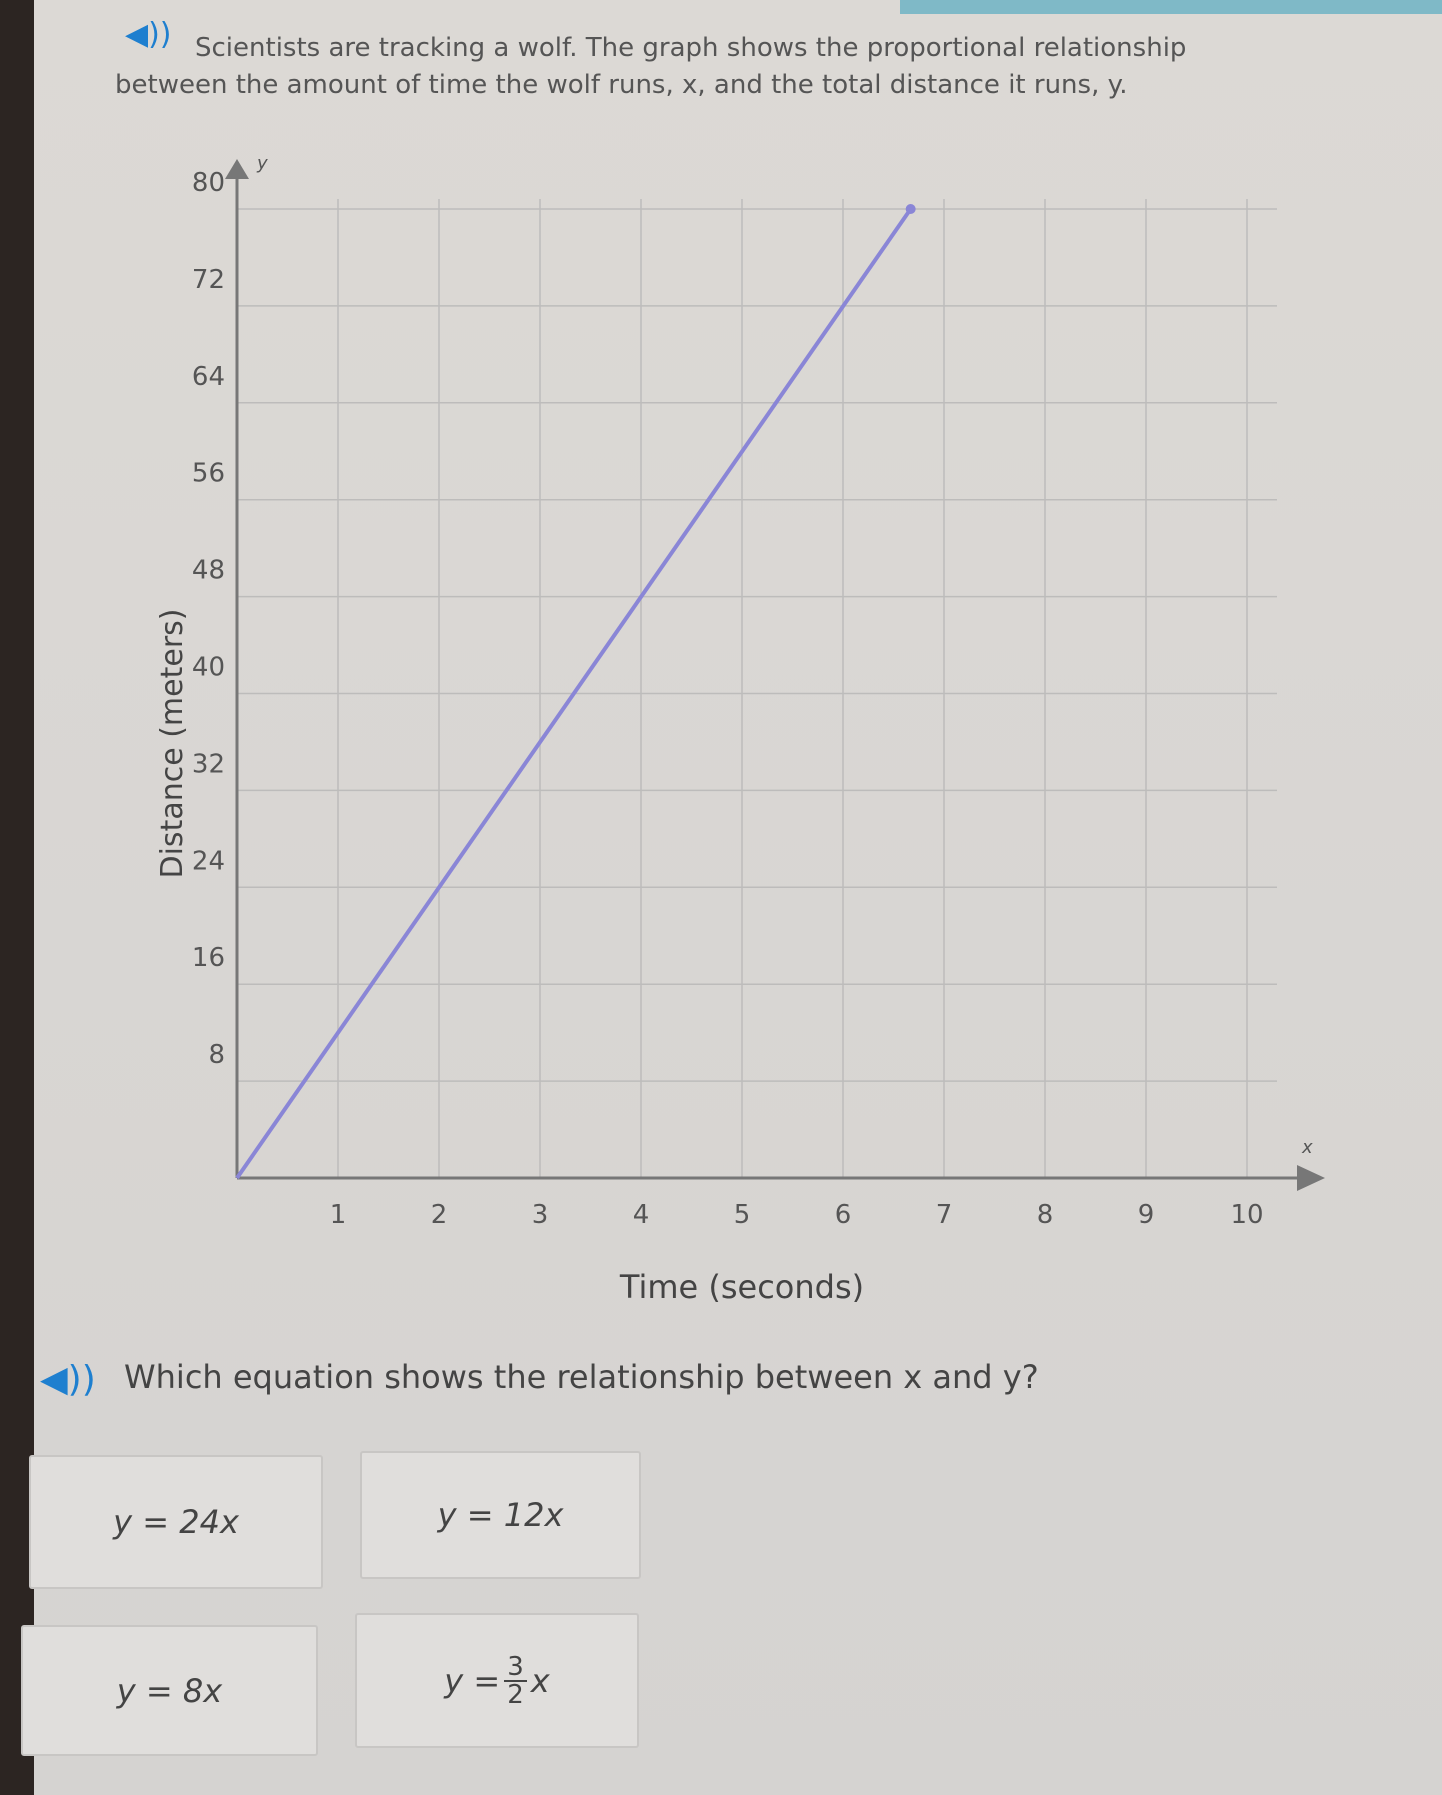  Describe the element at coordinates (208, 377) in the screenshot. I see `y-tick-label: 64` at that location.